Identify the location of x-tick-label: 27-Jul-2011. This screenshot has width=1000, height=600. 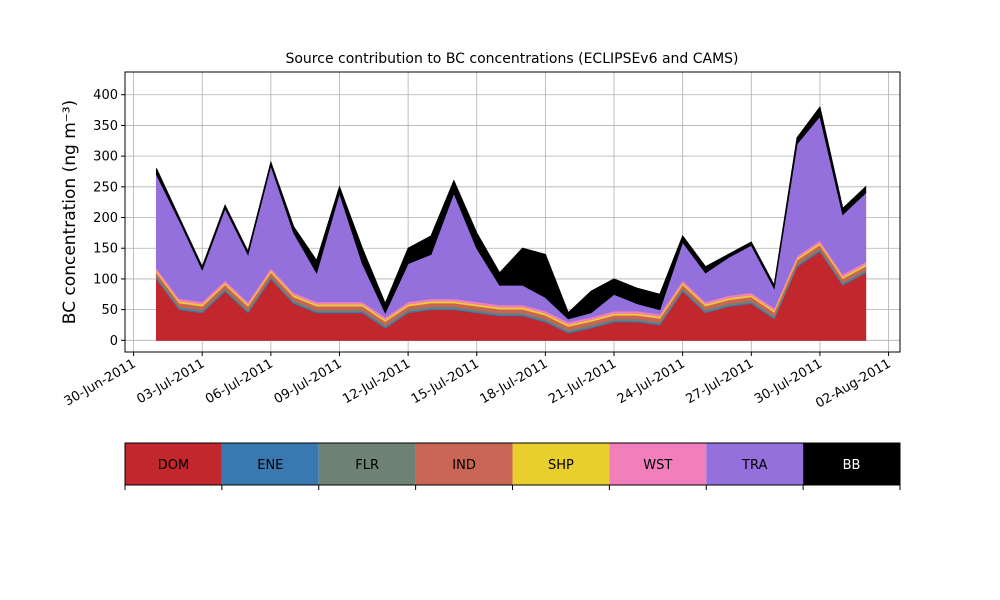
(719, 381).